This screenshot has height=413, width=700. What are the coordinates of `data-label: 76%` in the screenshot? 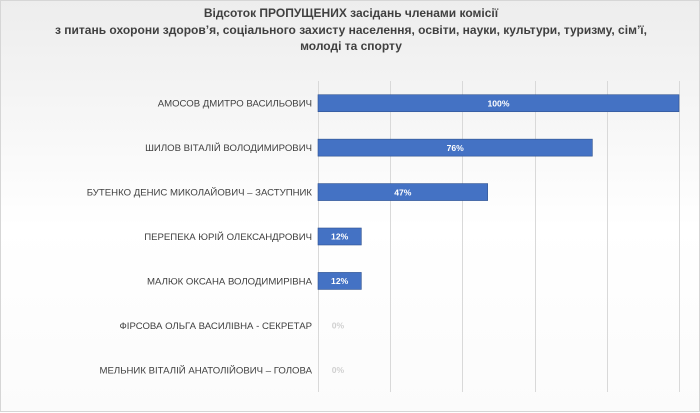 It's located at (456, 148).